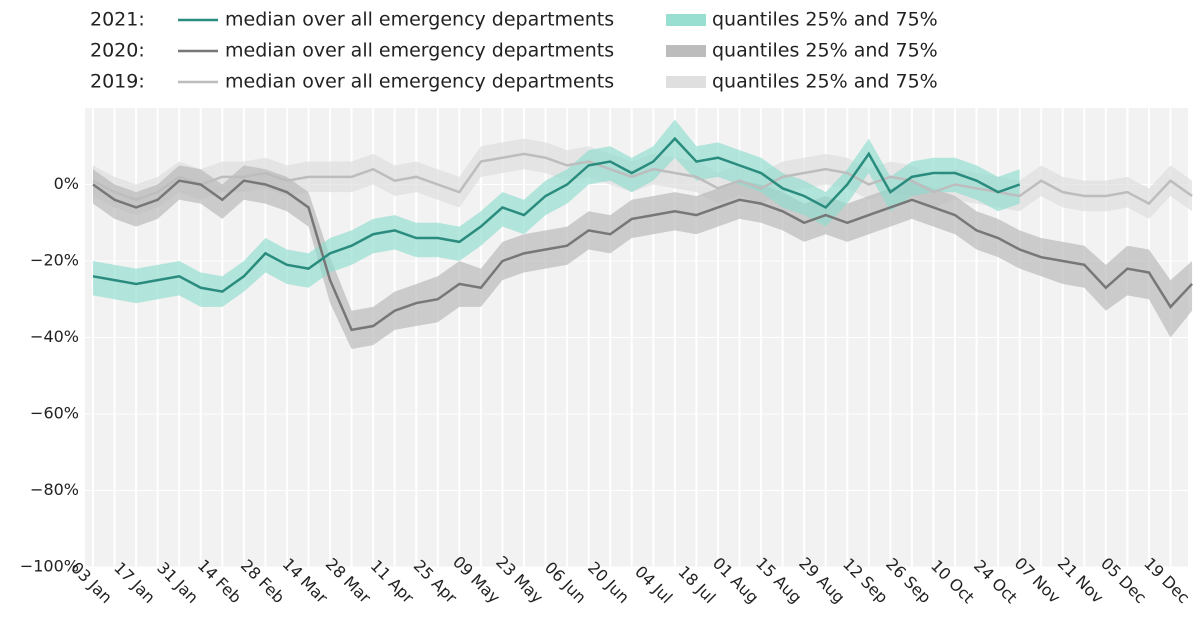 Image resolution: width=1202 pixels, height=630 pixels. I want to click on y-tick-label: 0%, so click(66, 183).